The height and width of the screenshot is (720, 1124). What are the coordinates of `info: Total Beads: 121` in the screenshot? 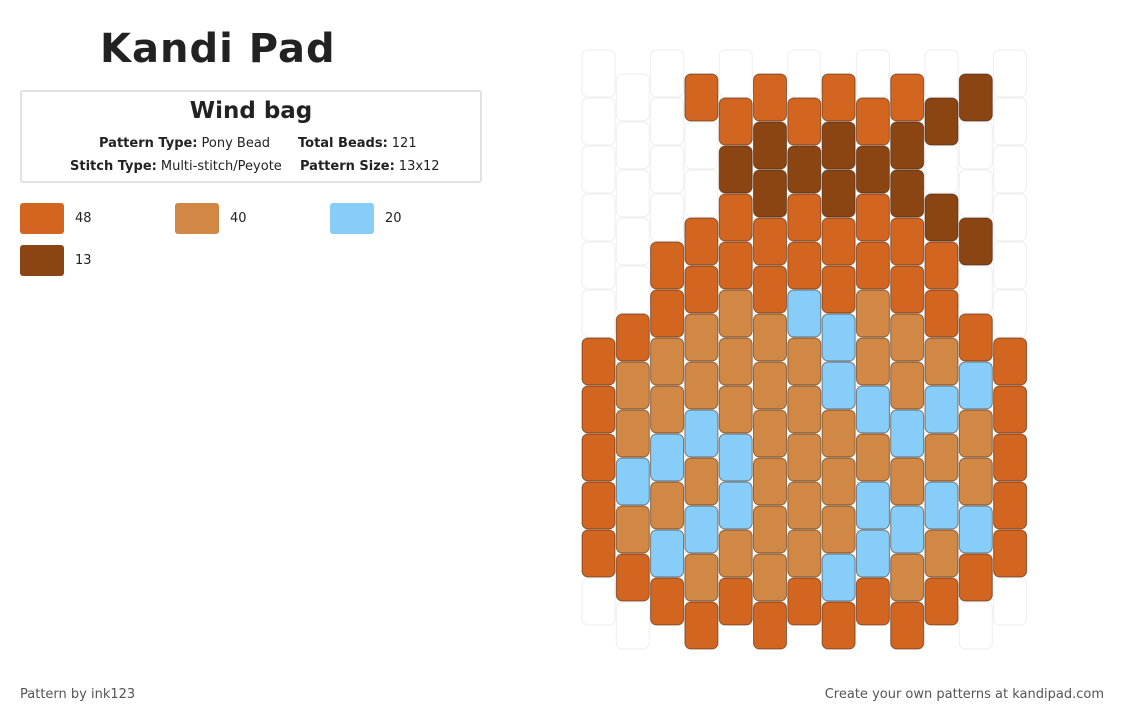 It's located at (357, 143).